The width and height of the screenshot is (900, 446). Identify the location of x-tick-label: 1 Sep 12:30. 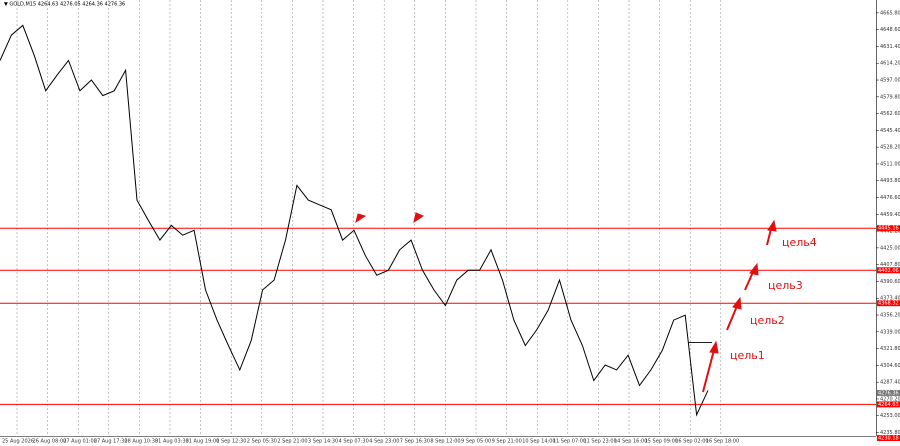
(231, 442).